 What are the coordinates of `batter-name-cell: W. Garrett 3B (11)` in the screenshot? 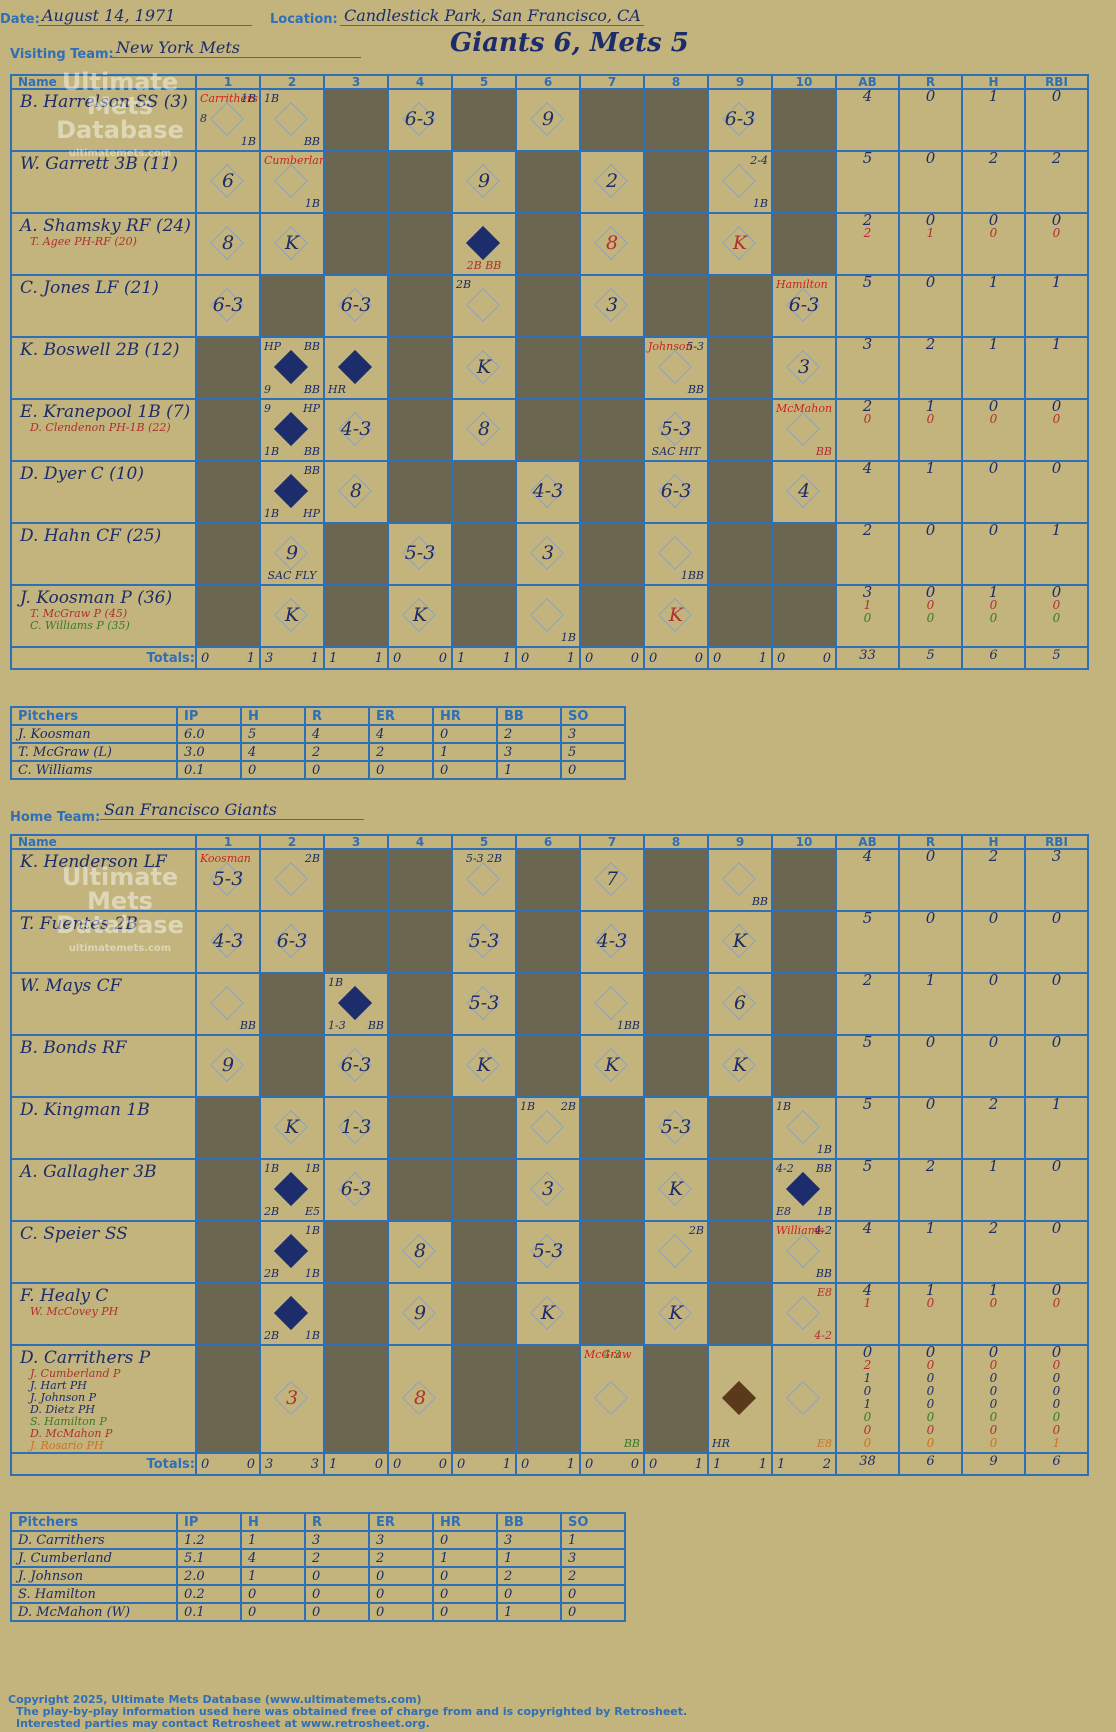 It's located at (103, 182).